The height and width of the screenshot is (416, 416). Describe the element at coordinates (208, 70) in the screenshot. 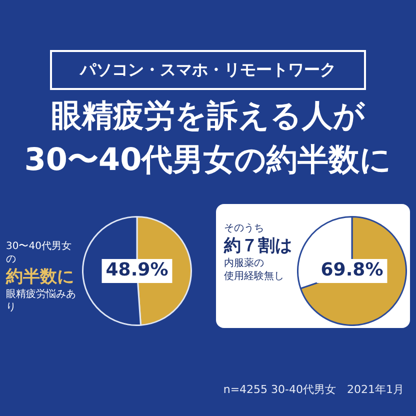

I see `chart-subtitle: パソコン・スマホ・リモートワーク` at that location.